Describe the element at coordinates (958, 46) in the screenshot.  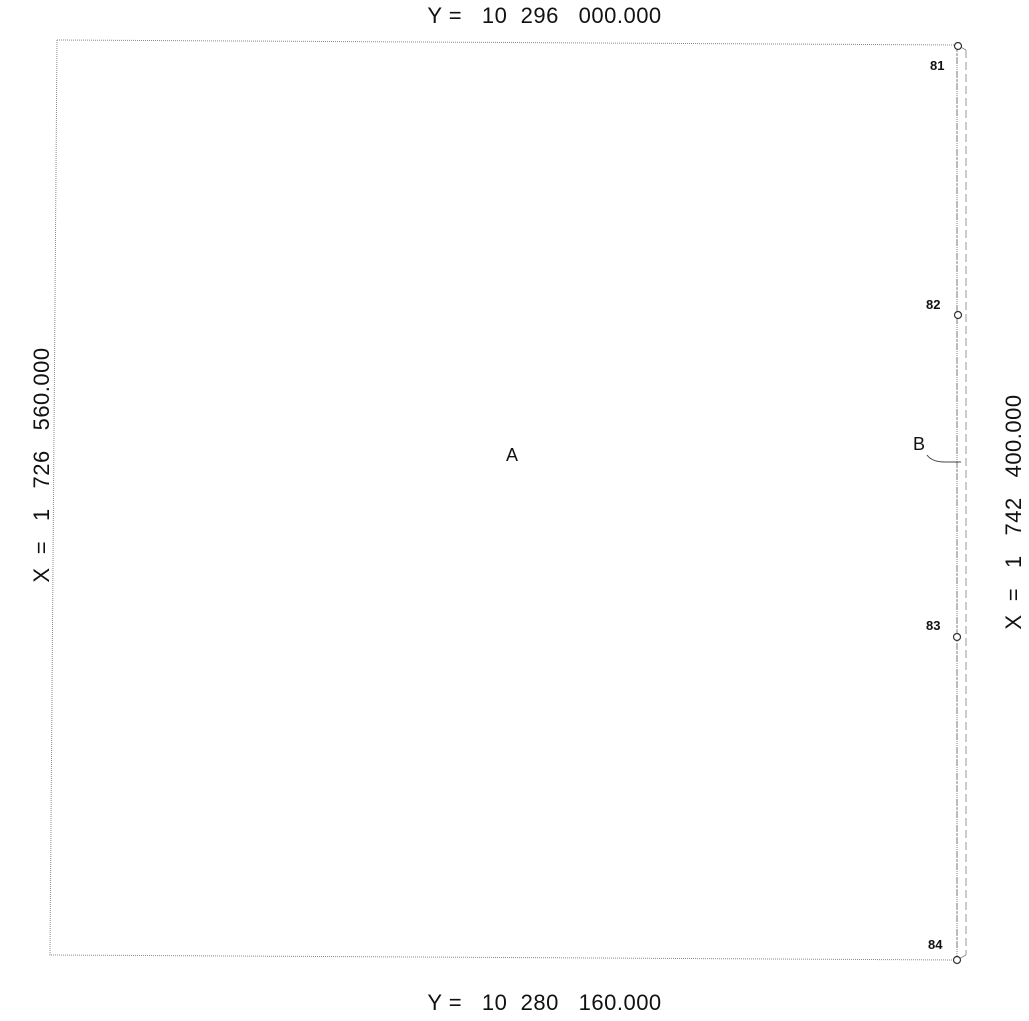
I see `marker-81-point` at that location.